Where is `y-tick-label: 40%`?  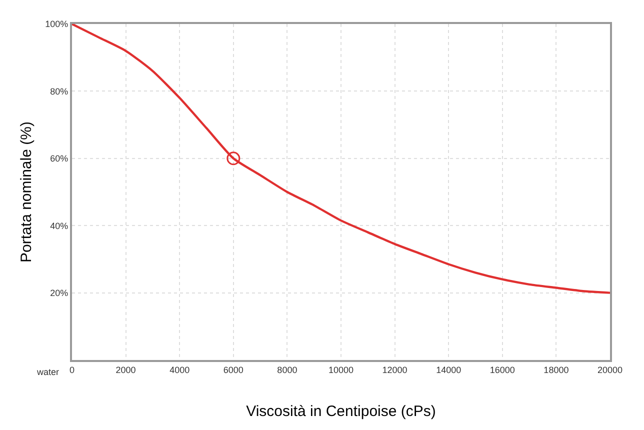 y-tick-label: 40% is located at coordinates (59, 225).